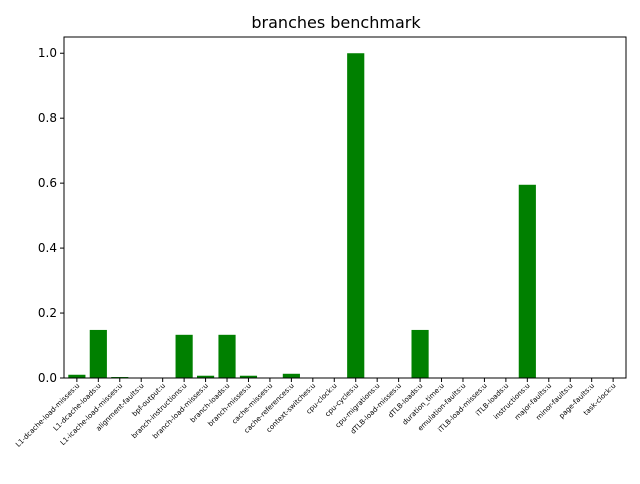 This screenshot has width=640, height=484. I want to click on y-tick-label-1: 0.2, so click(47, 313).